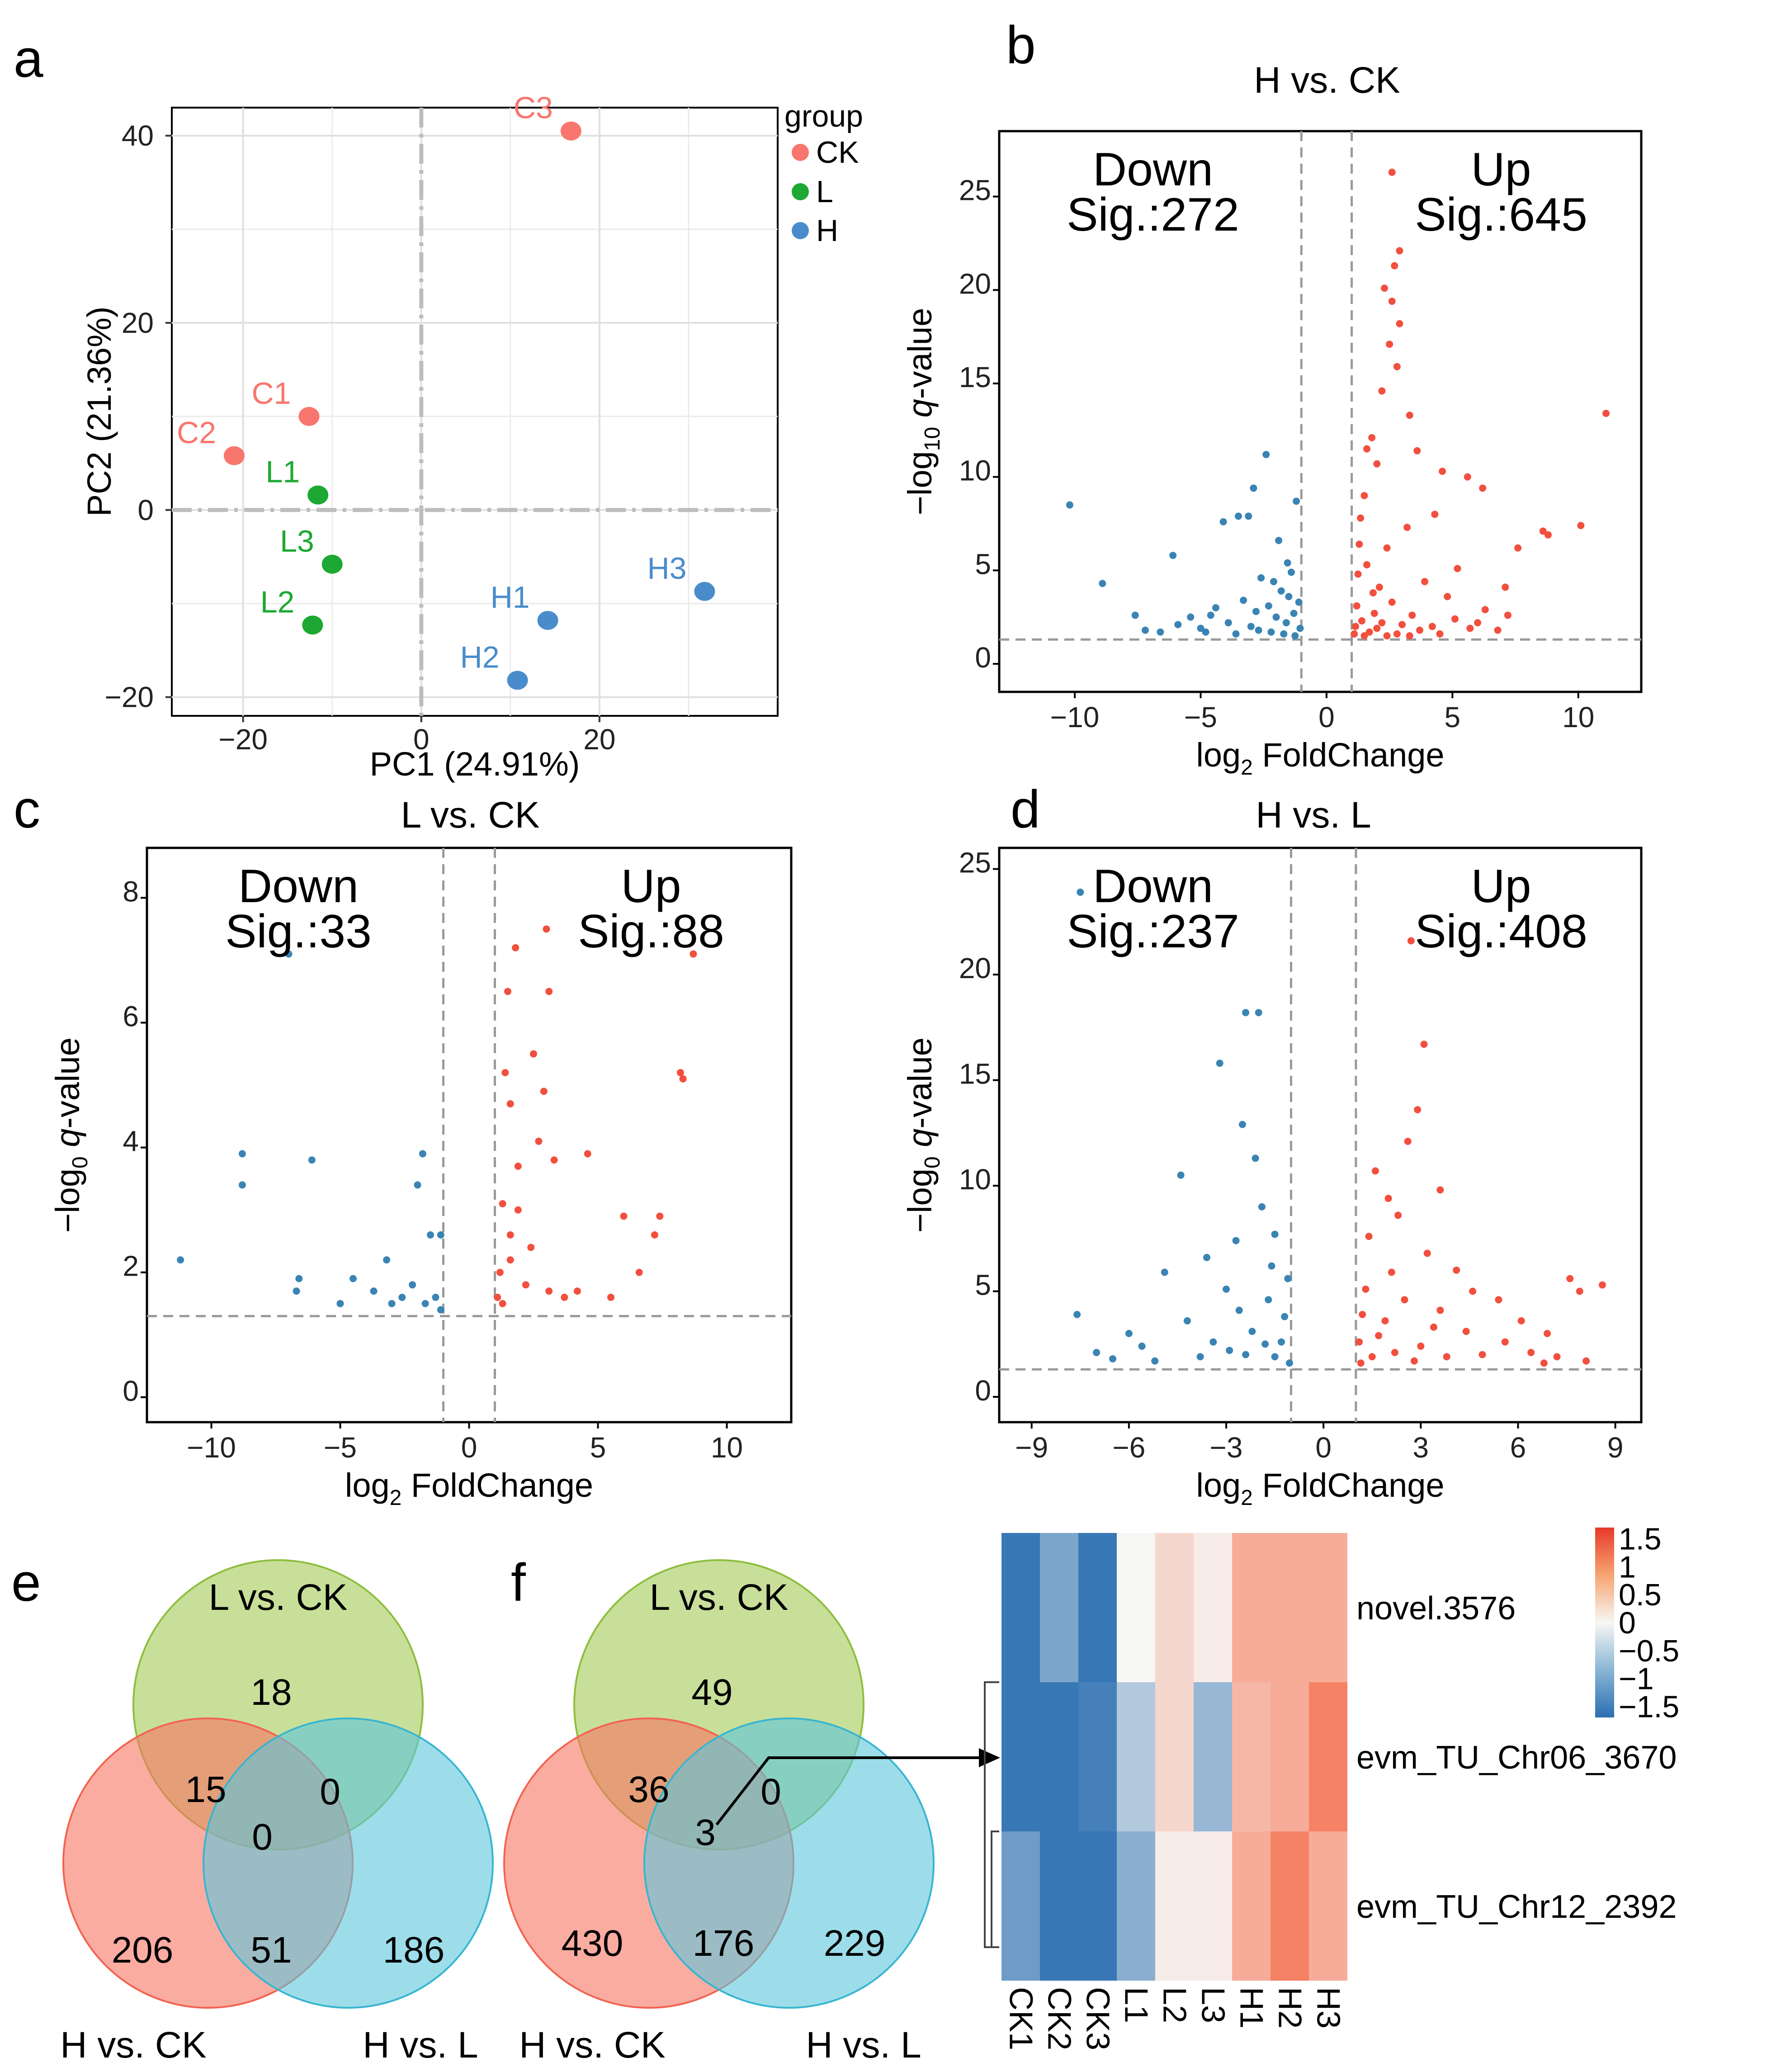 The height and width of the screenshot is (2072, 1776). I want to click on x-tick-label: 9, so click(1615, 1448).